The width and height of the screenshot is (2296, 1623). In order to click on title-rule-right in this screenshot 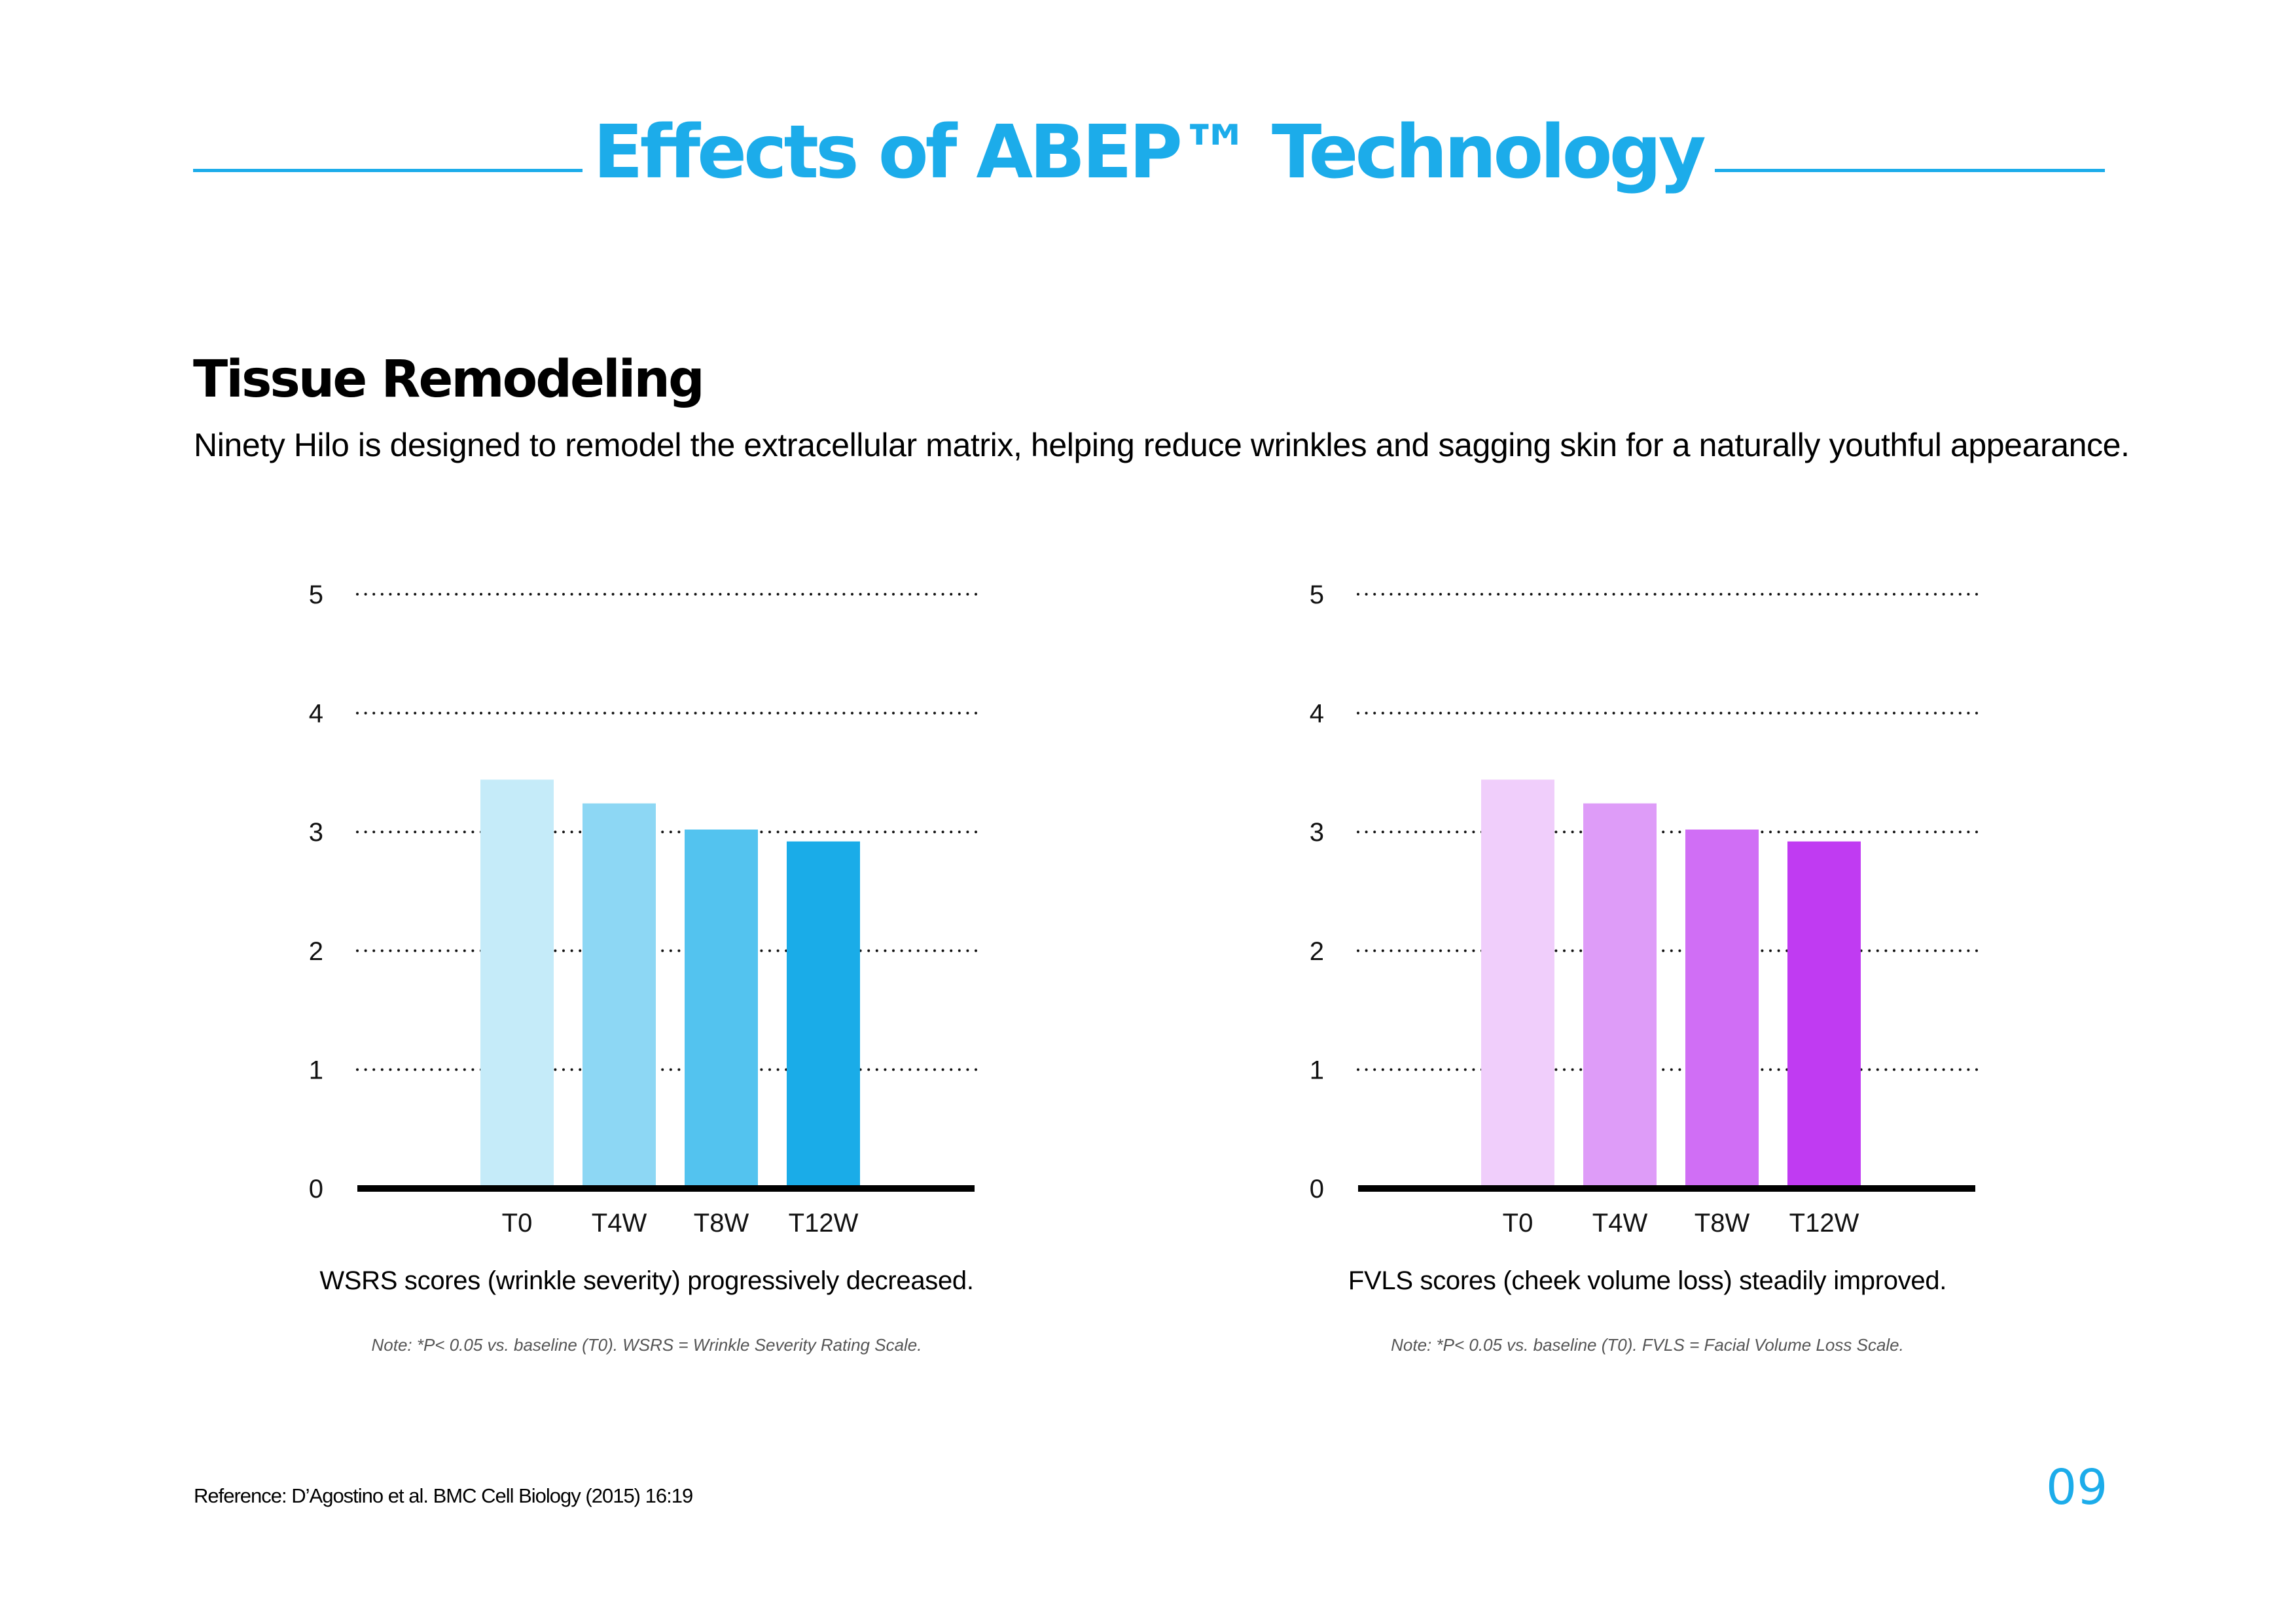, I will do `click(1910, 171)`.